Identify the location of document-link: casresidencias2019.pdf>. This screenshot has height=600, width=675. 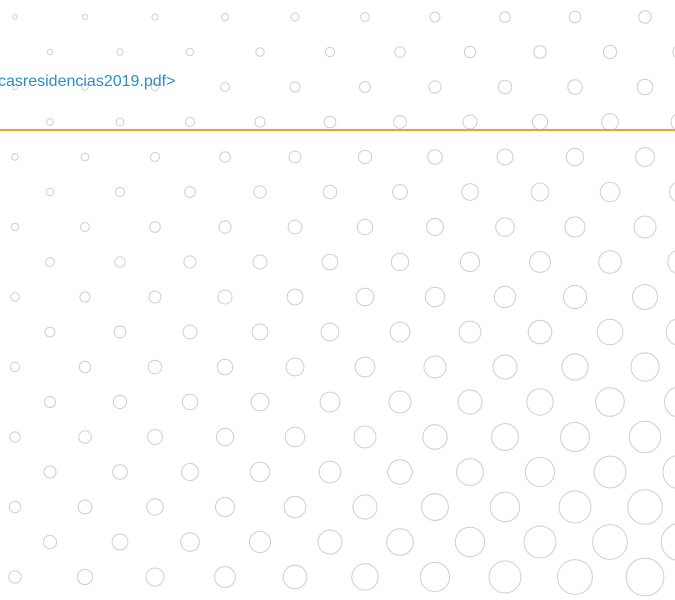
(87, 81).